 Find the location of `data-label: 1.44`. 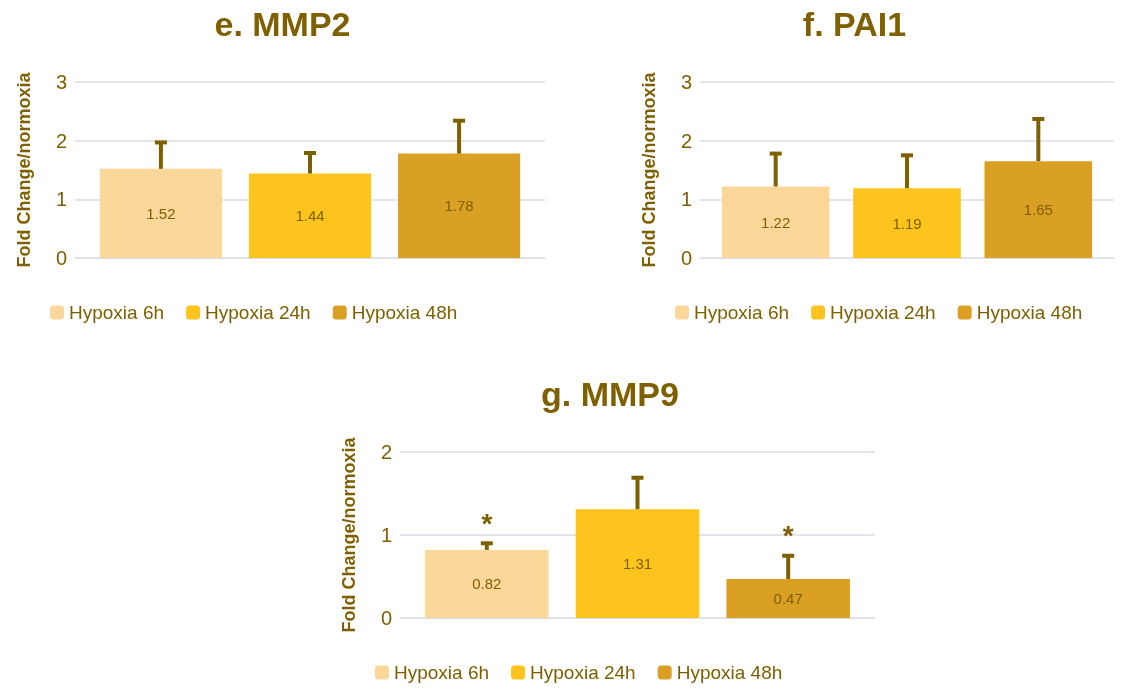

data-label: 1.44 is located at coordinates (310, 216).